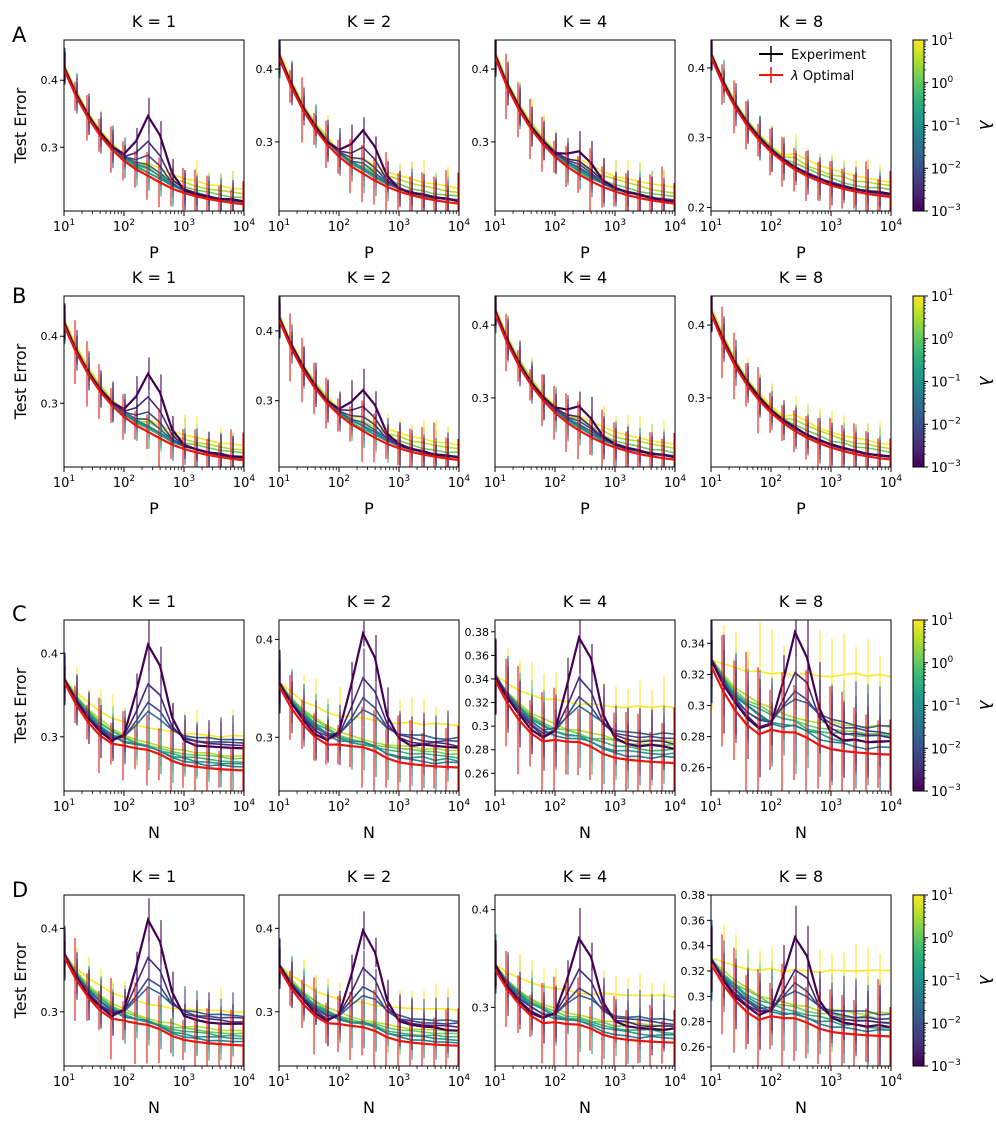 The image size is (996, 1128). Describe the element at coordinates (477, 703) in the screenshot. I see `y-tick-label: 0.32` at that location.